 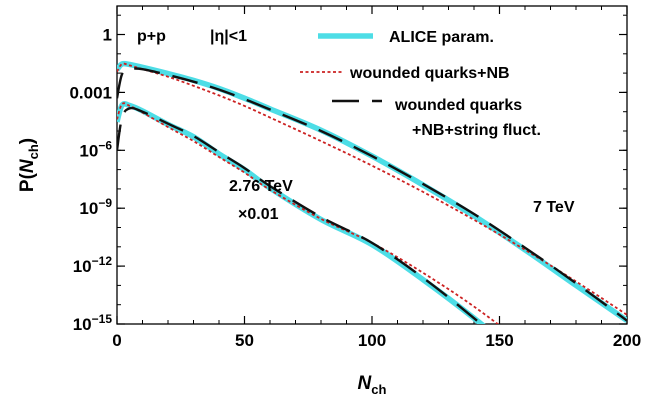 I want to click on legend-label-wounded: wounded quarks+NB, so click(x=429, y=73).